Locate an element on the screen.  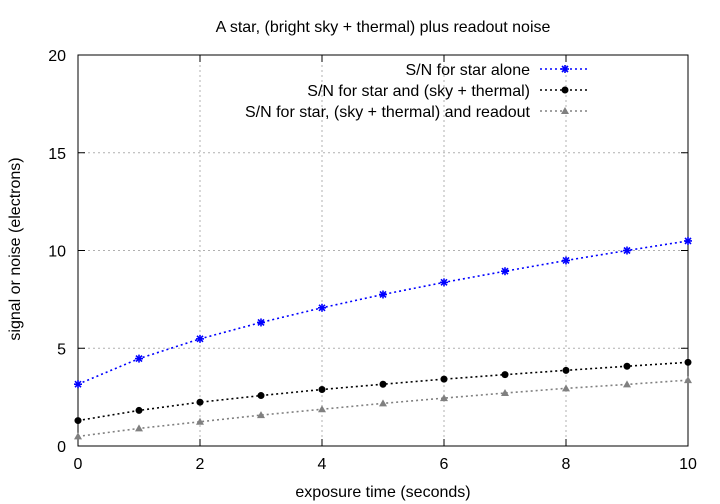
legend-entry: S/N for star and (sky + thermal) is located at coordinates (448, 91).